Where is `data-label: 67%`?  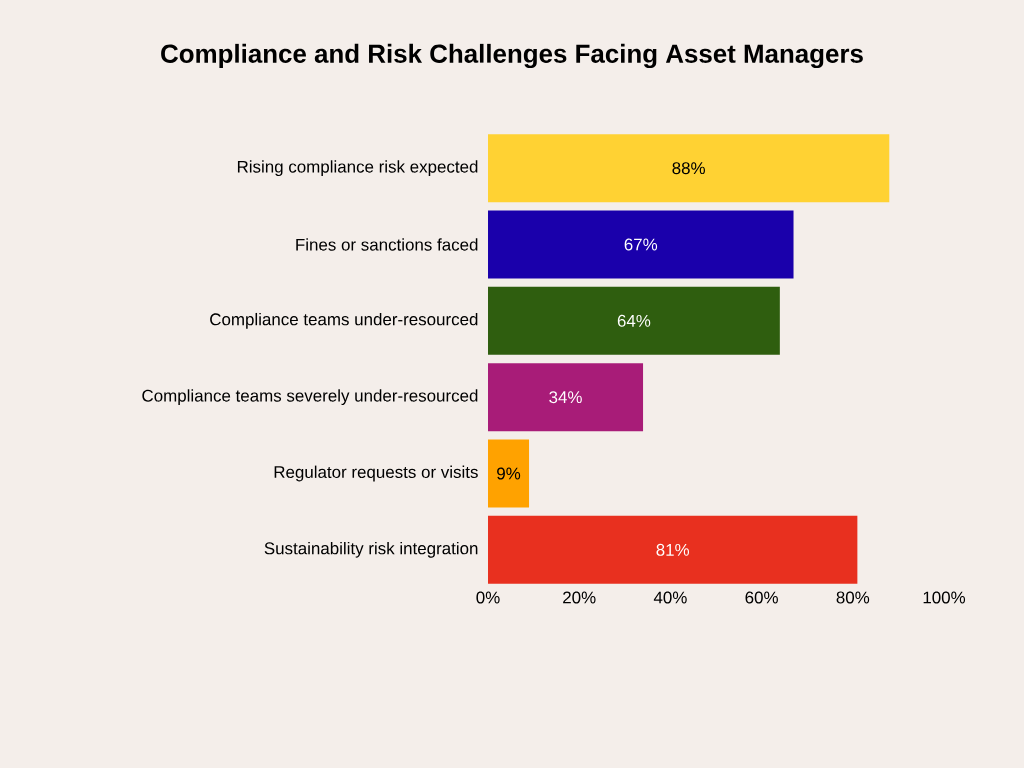
data-label: 67% is located at coordinates (641, 244).